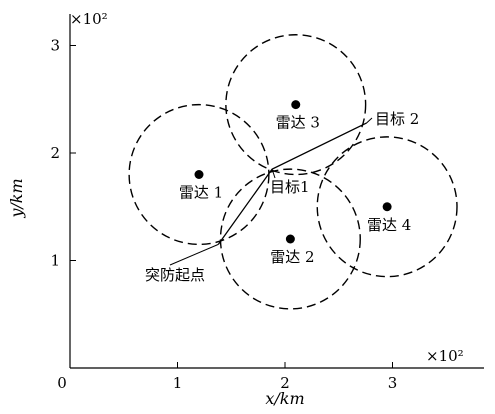 The image size is (495, 414). What do you see at coordinates (445, 356) in the screenshot?
I see `x-multiplier: ×10²` at bounding box center [445, 356].